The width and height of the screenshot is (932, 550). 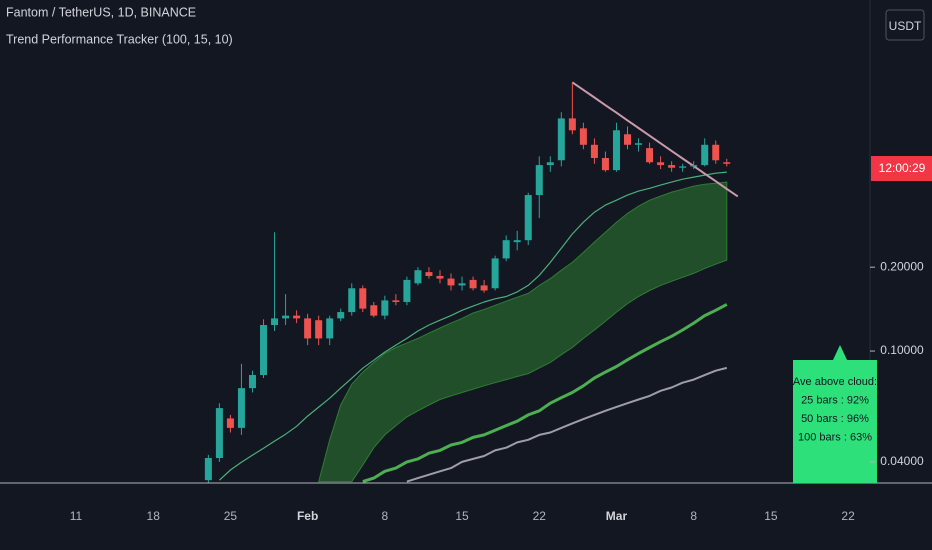 I want to click on y-tick-label: 0.10000, so click(x=902, y=350).